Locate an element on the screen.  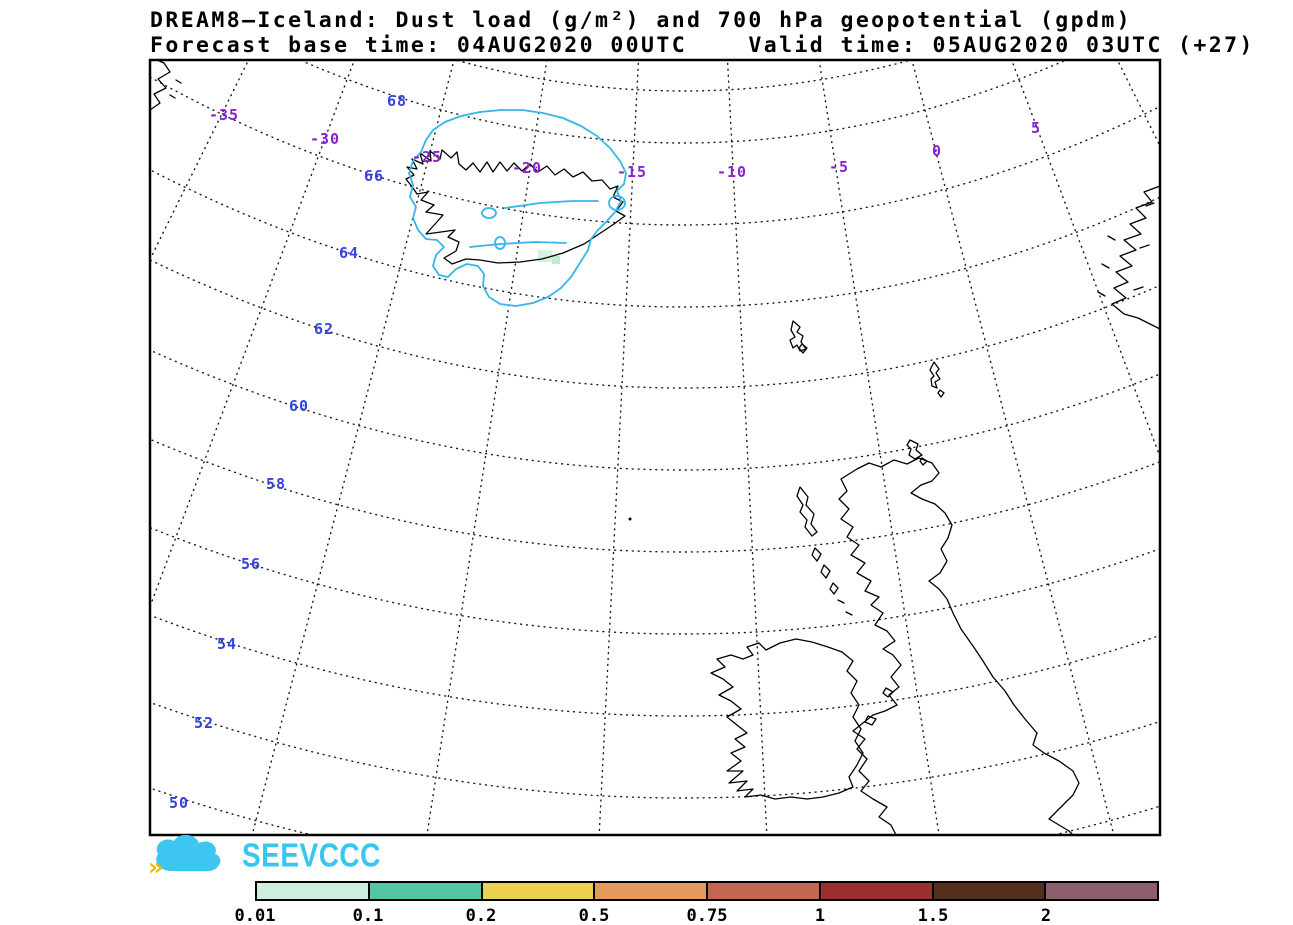
lat-label: 62 is located at coordinates (324, 329).